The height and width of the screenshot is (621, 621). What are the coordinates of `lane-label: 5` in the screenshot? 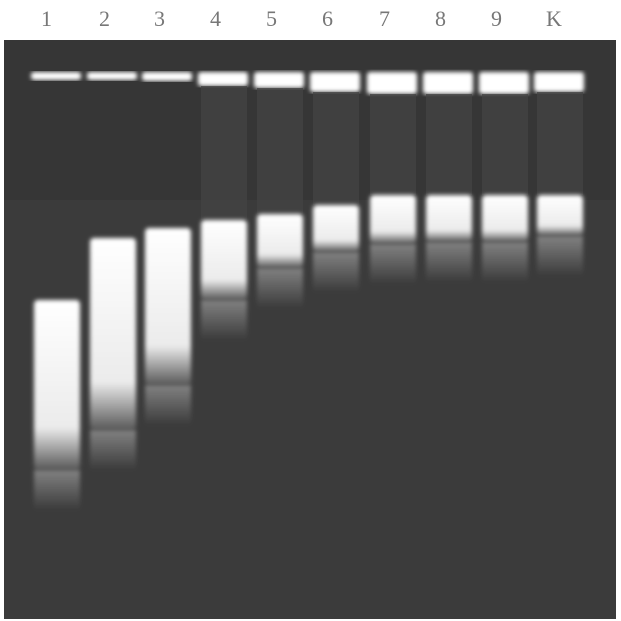 It's located at (271, 18).